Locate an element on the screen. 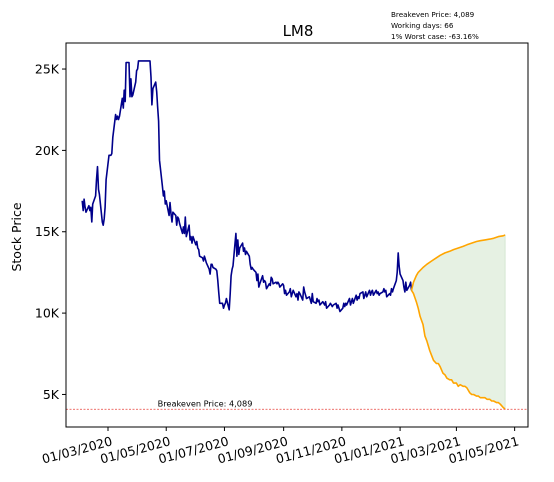  y-tick-label: 15K is located at coordinates (47, 231).